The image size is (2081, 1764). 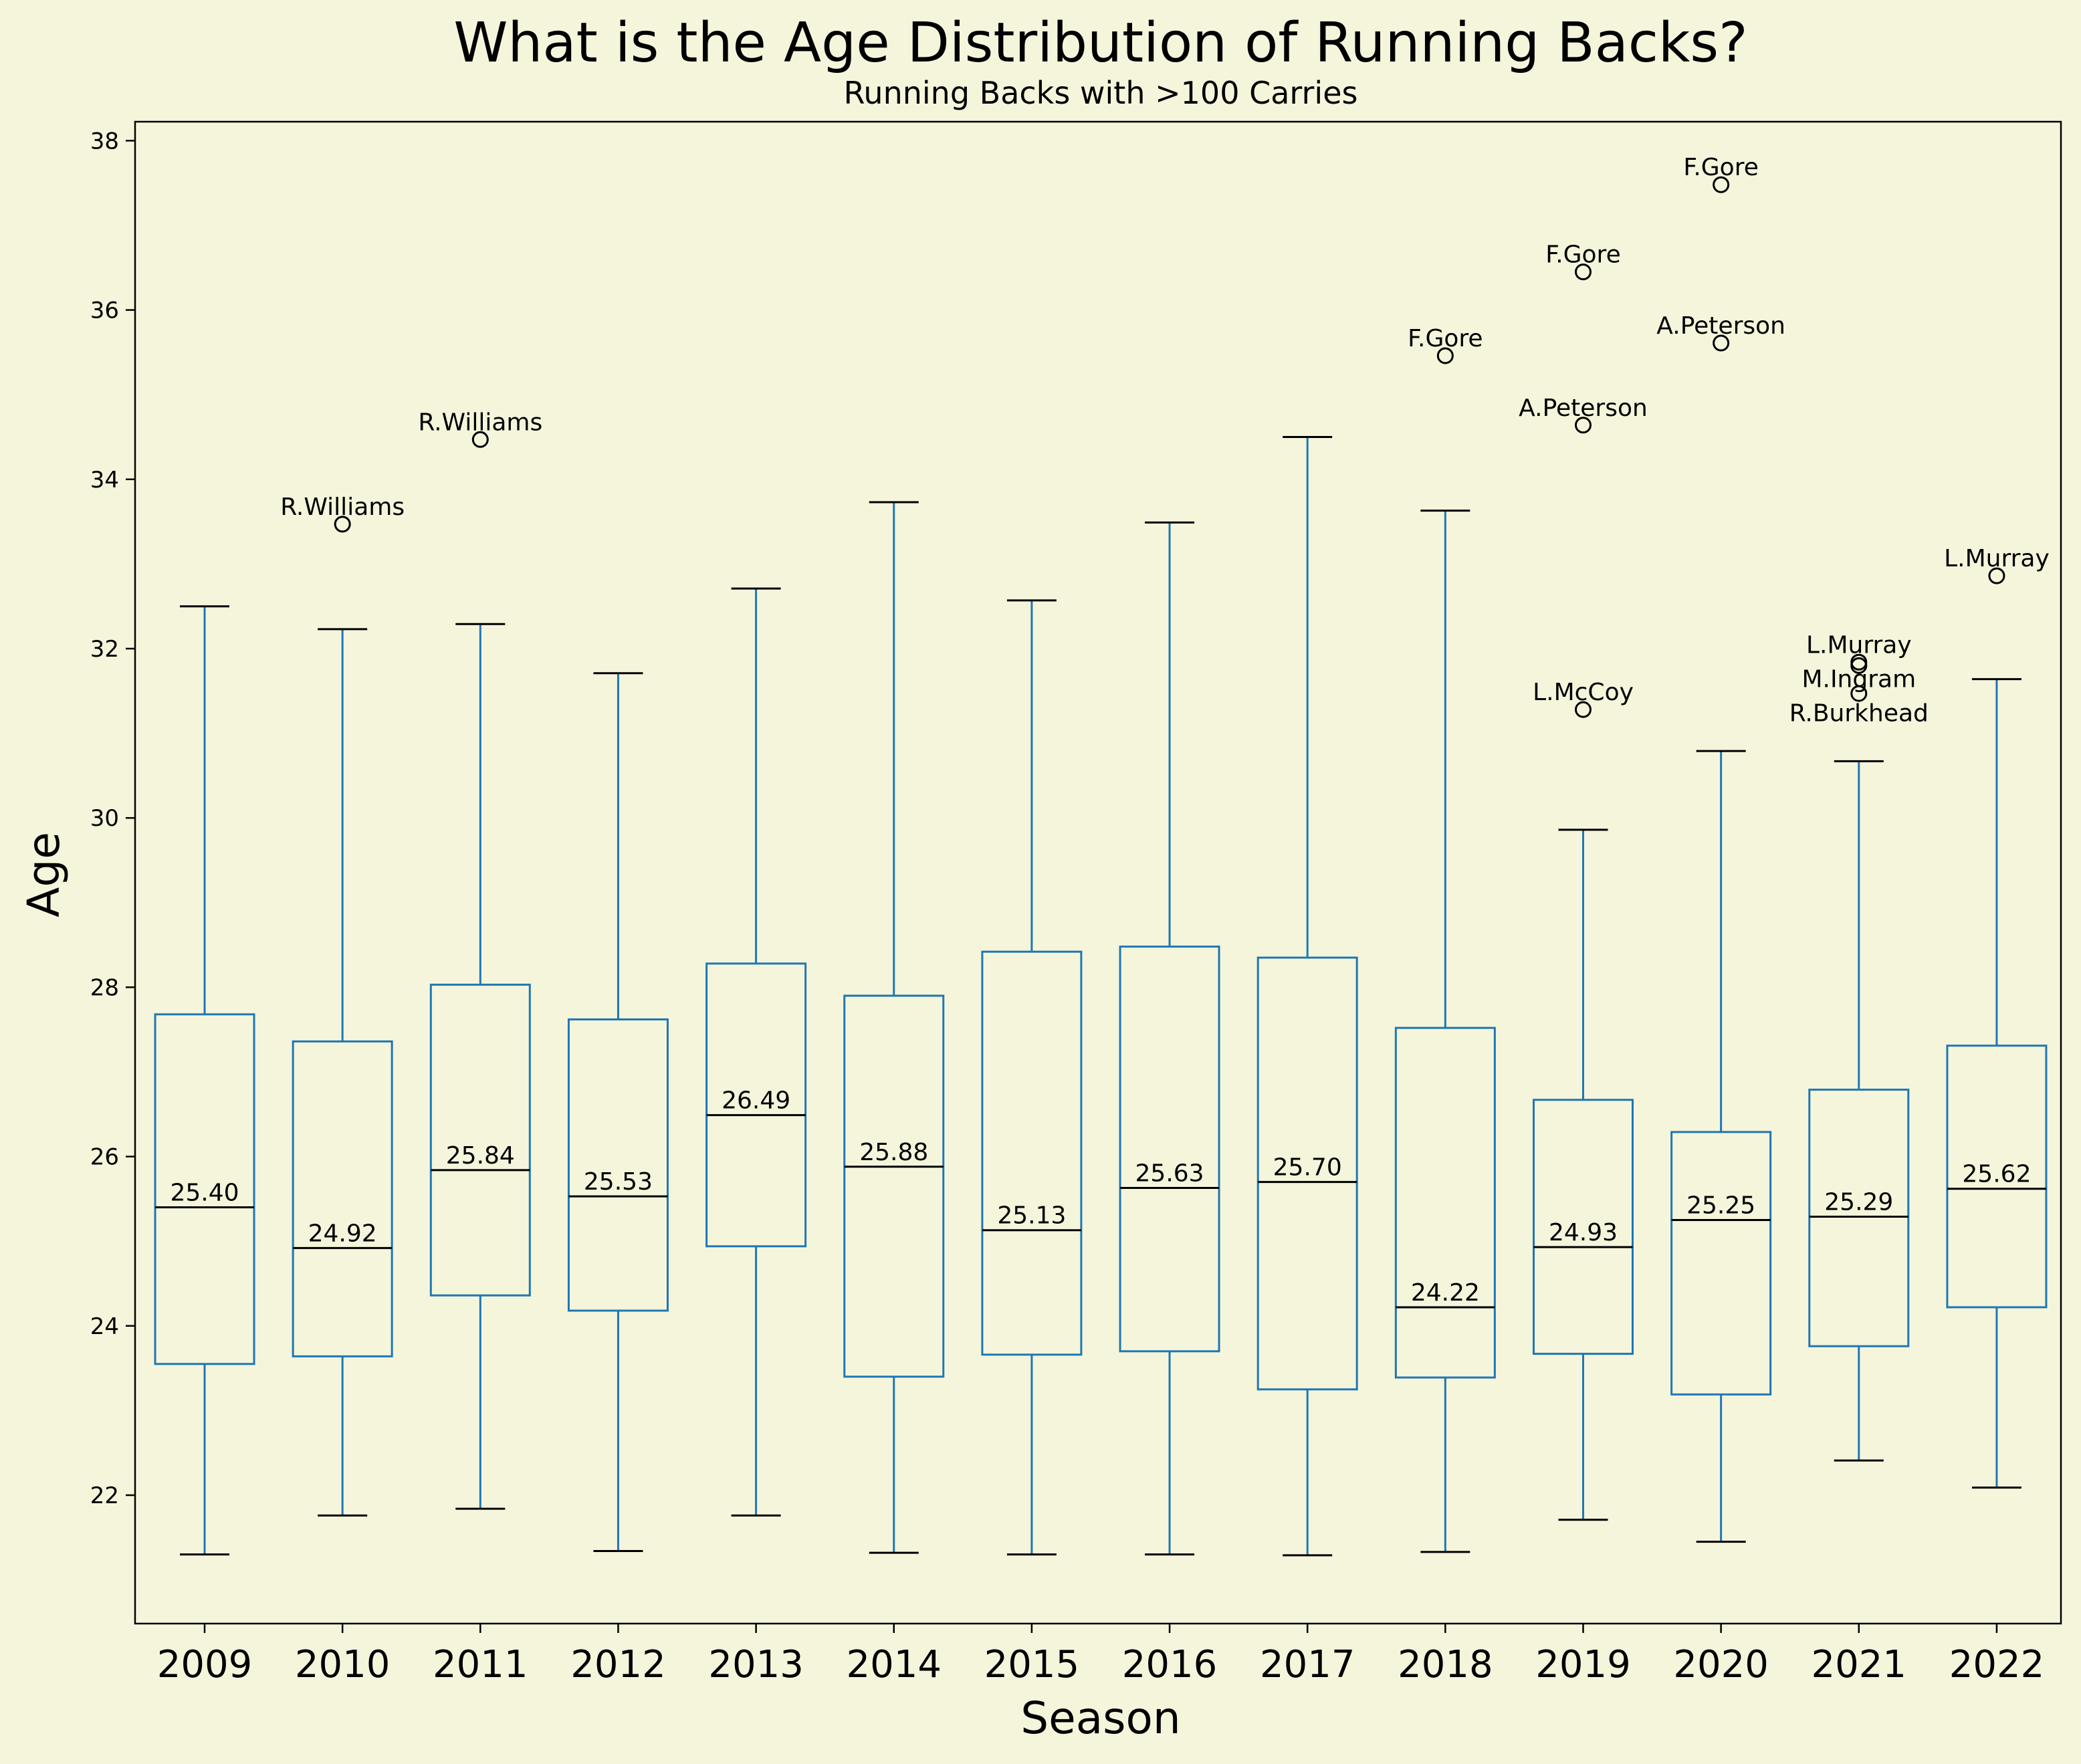 What do you see at coordinates (1445, 1664) in the screenshot?
I see `x-tick-label: 2018` at bounding box center [1445, 1664].